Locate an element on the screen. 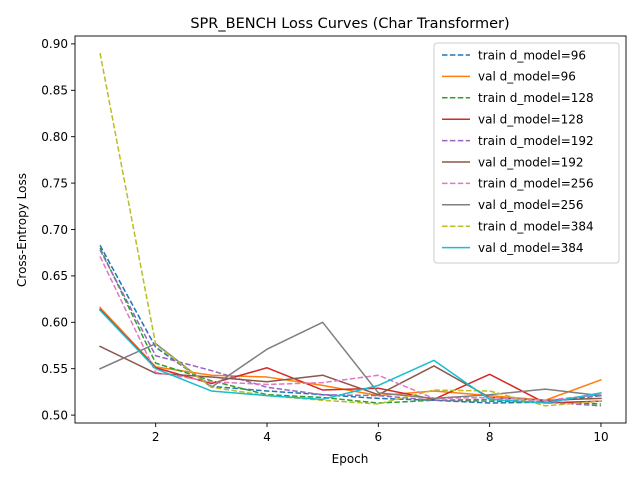 This screenshot has height=480, width=640. x-tick-label: 4 is located at coordinates (267, 437).